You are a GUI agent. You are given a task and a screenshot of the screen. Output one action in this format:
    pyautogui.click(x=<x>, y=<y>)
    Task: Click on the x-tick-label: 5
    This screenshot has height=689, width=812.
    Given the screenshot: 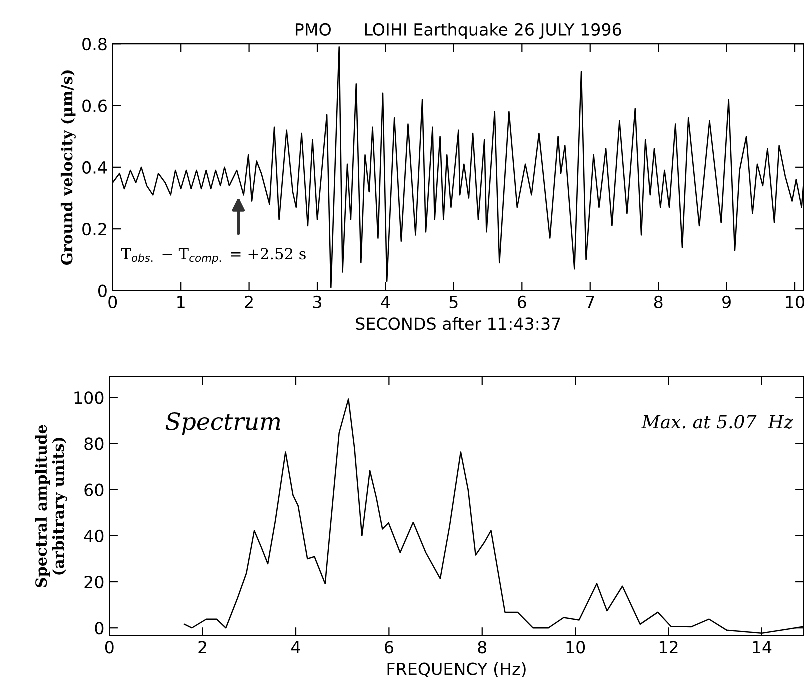 What is the action you would take?
    pyautogui.click(x=454, y=302)
    